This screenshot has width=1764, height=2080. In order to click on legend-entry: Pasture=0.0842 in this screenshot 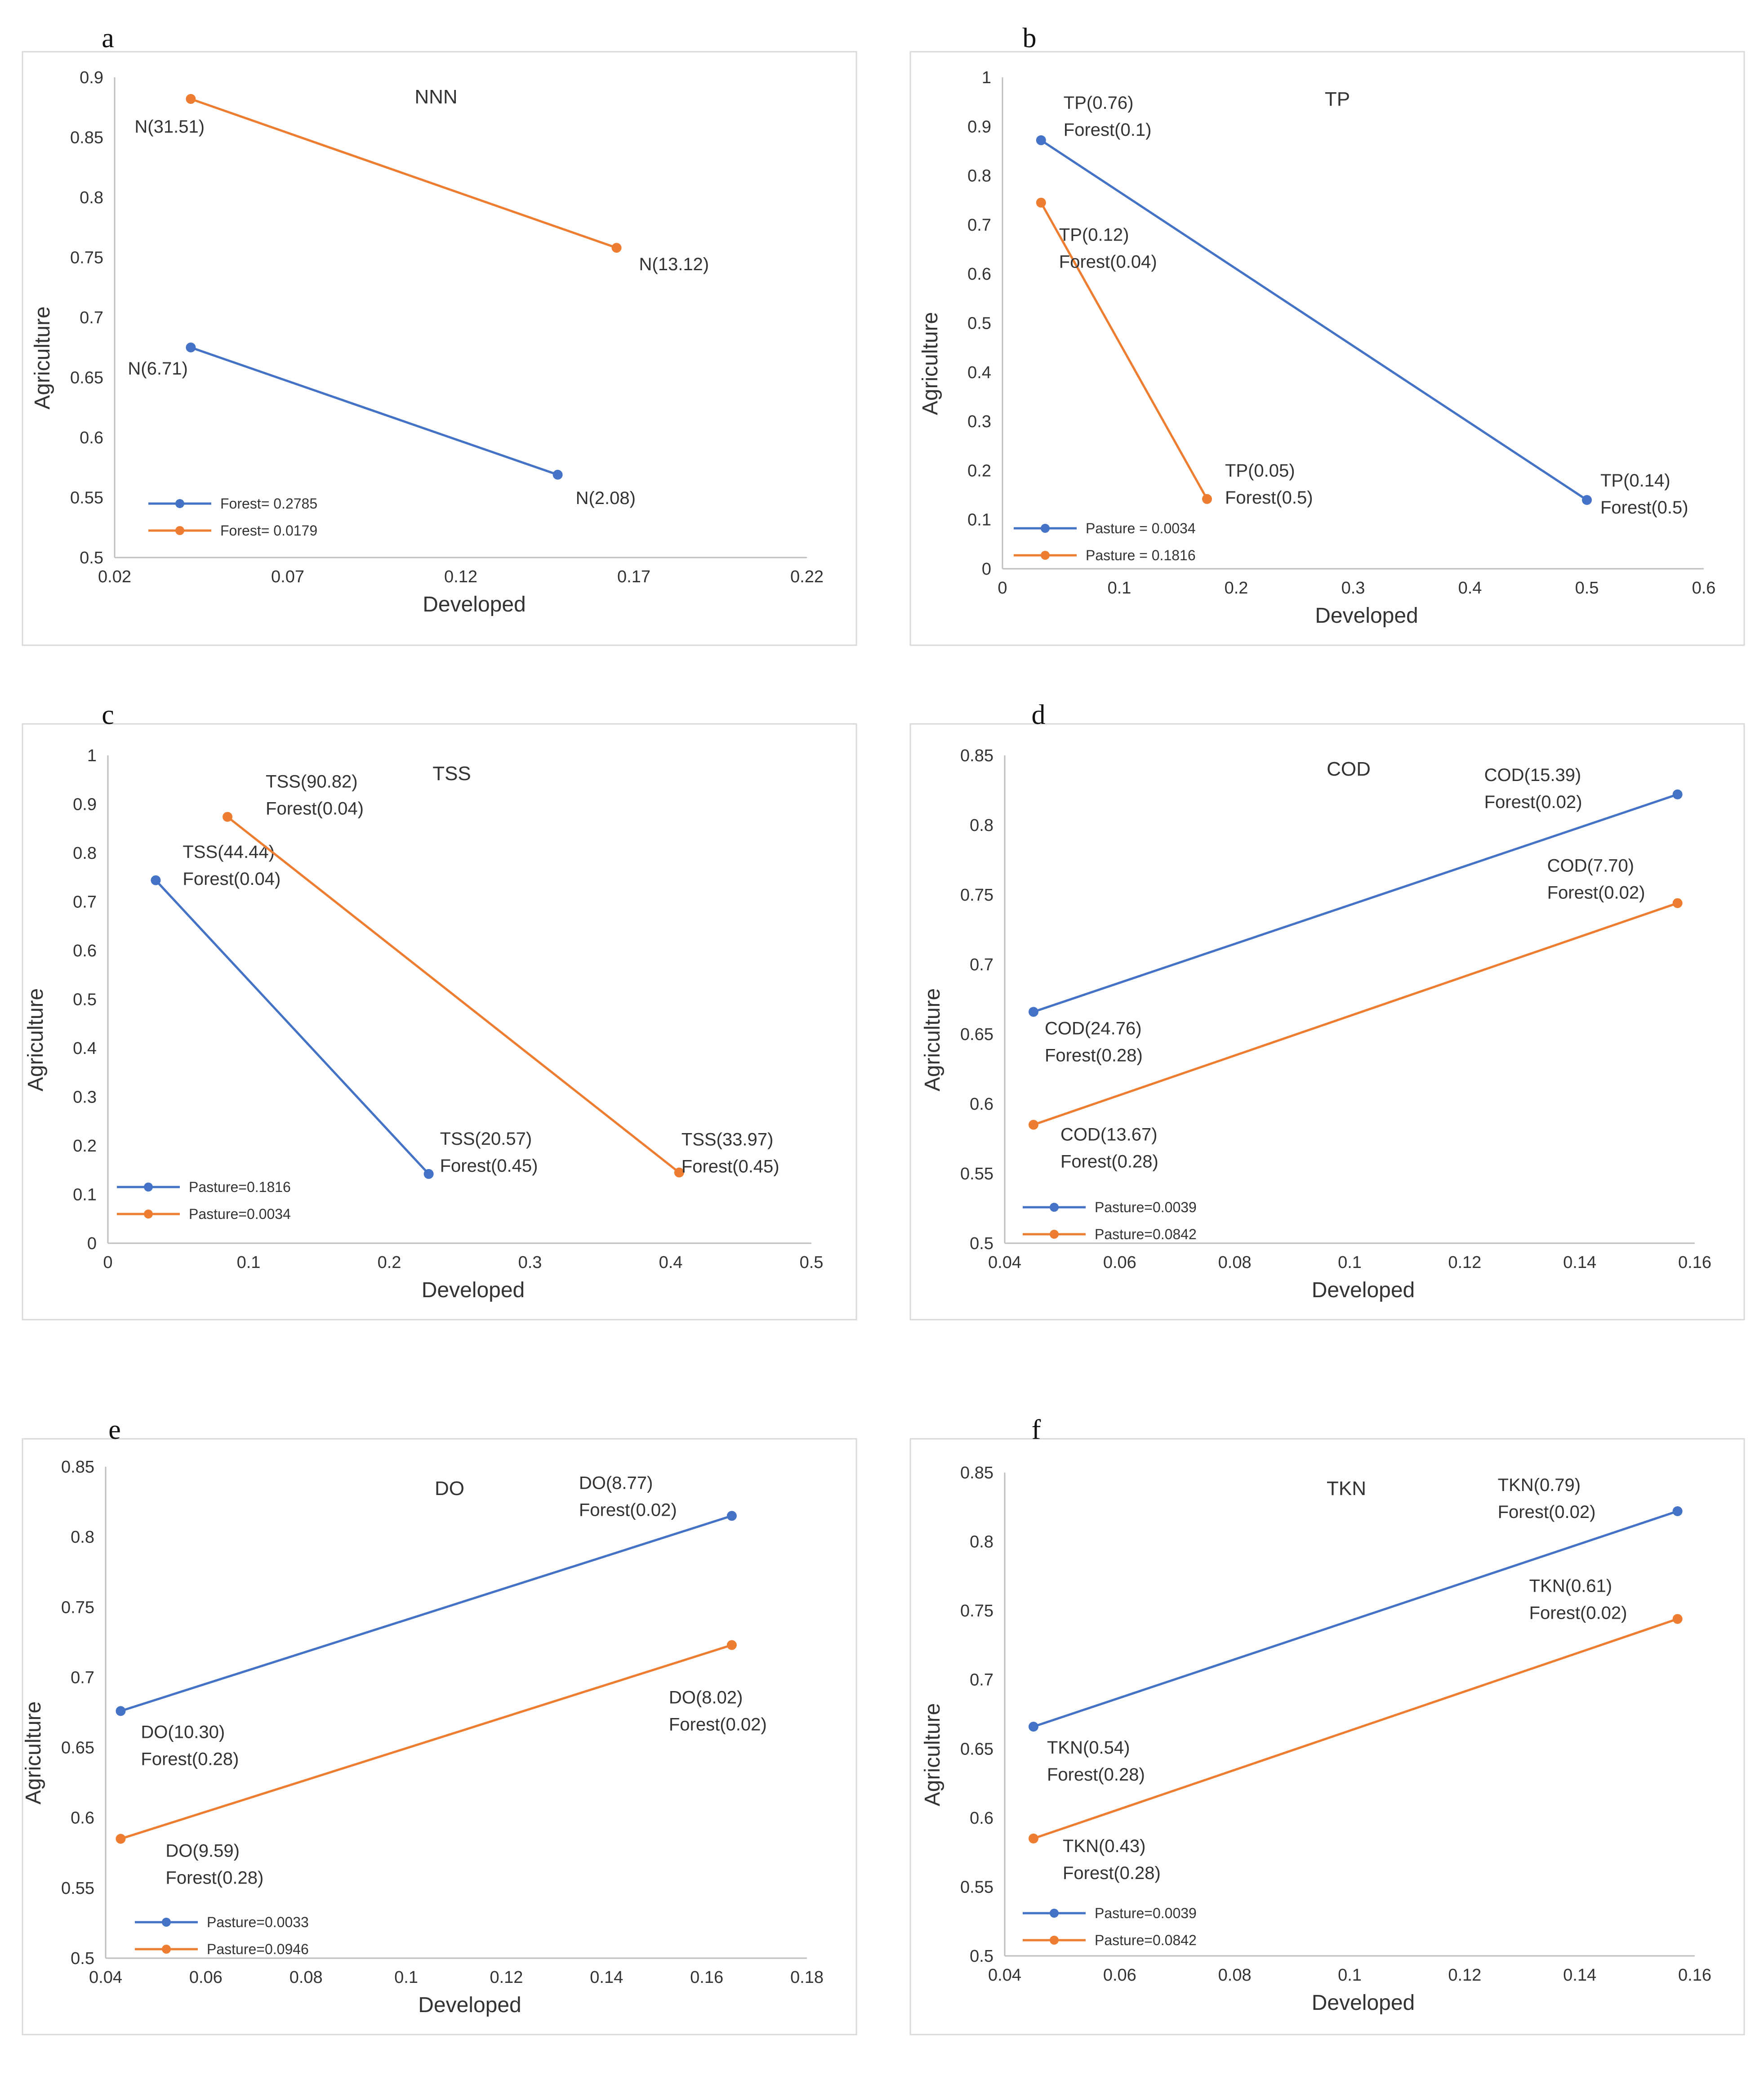, I will do `click(1146, 1234)`.